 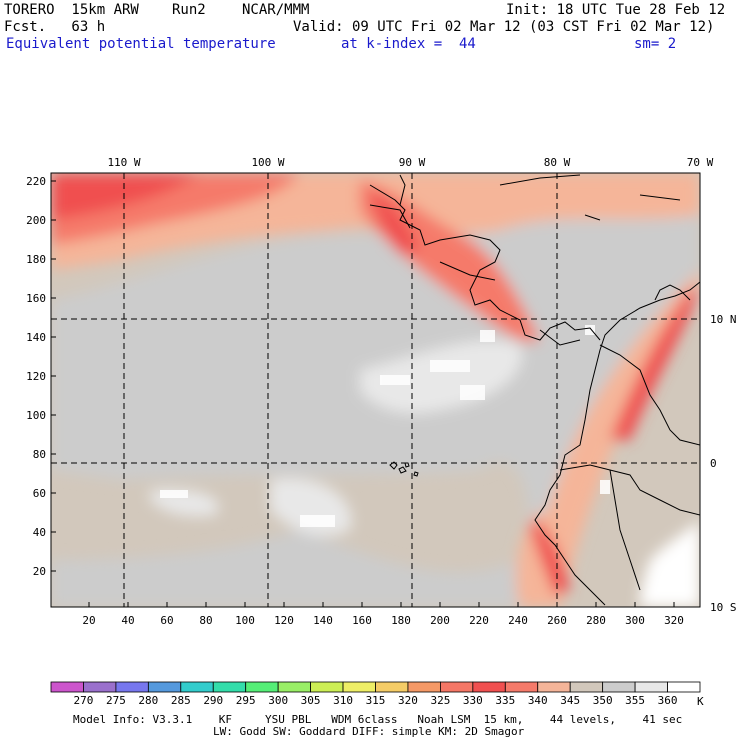 What do you see at coordinates (36, 376) in the screenshot?
I see `y-tick-label: 120` at bounding box center [36, 376].